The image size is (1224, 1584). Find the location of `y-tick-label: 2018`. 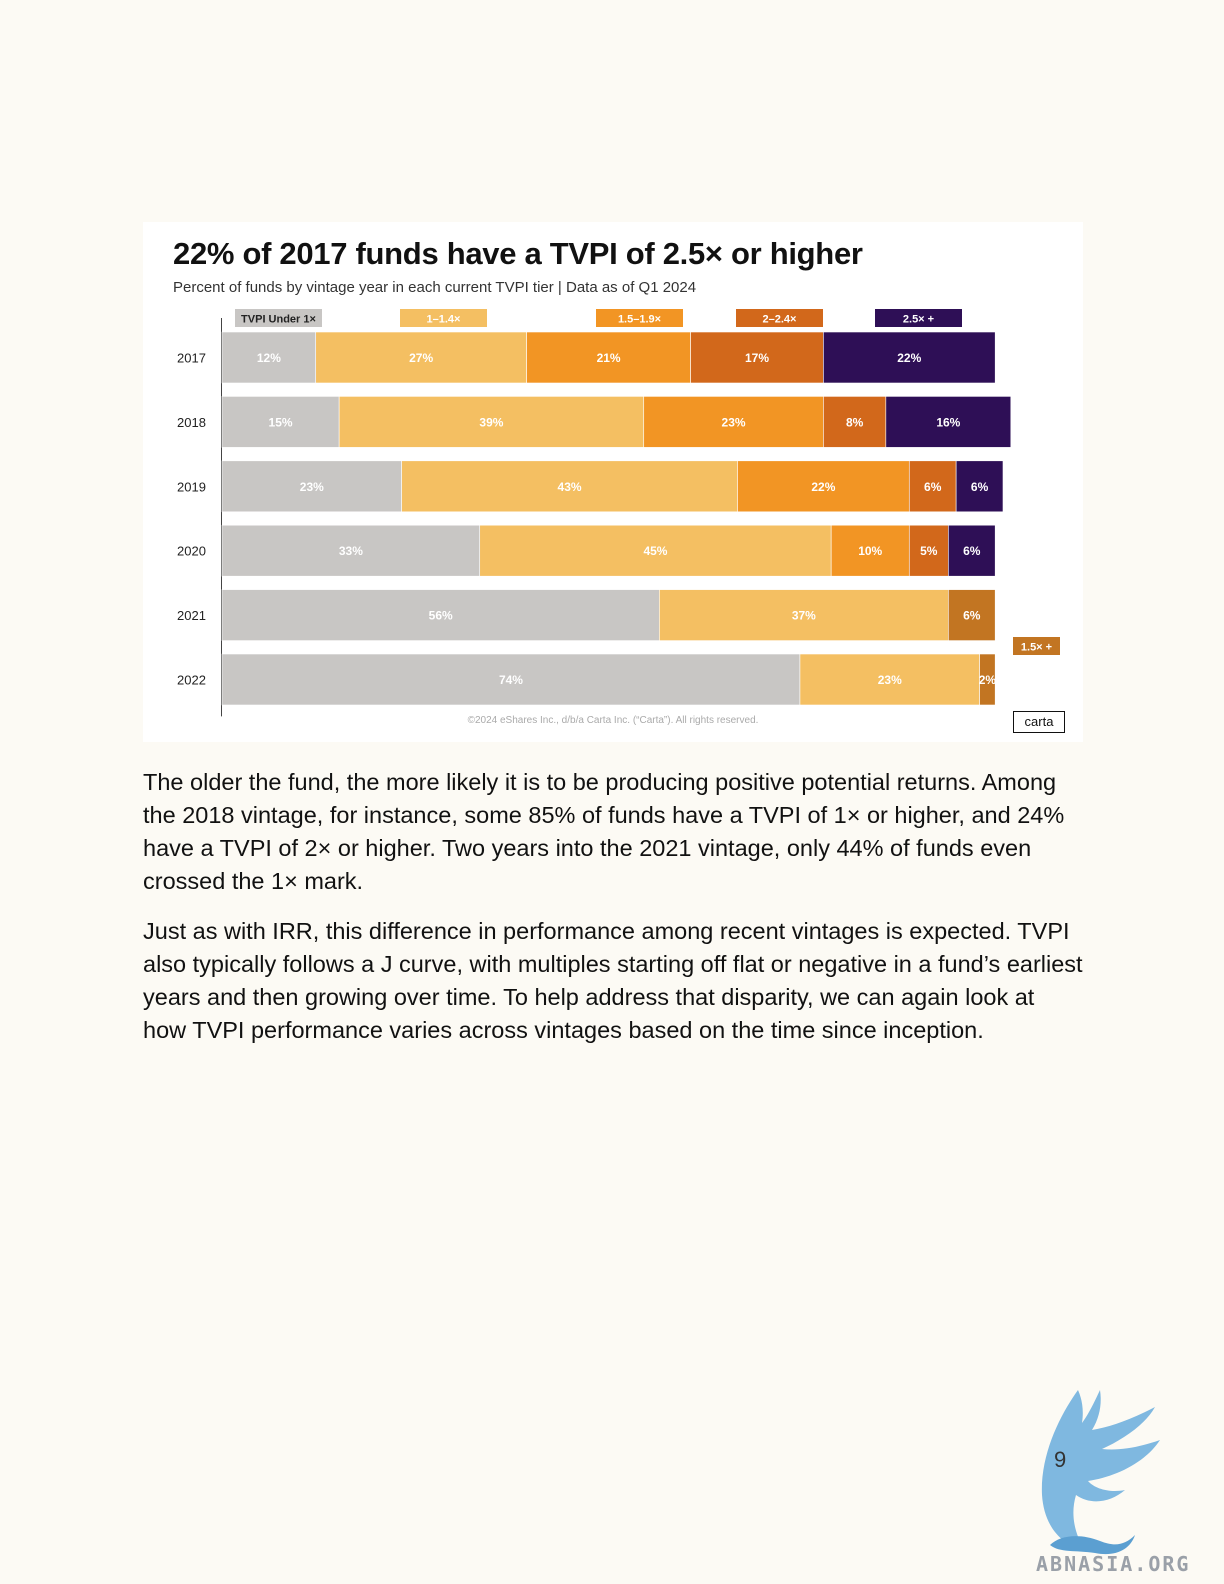

y-tick-label: 2018 is located at coordinates (191, 422).